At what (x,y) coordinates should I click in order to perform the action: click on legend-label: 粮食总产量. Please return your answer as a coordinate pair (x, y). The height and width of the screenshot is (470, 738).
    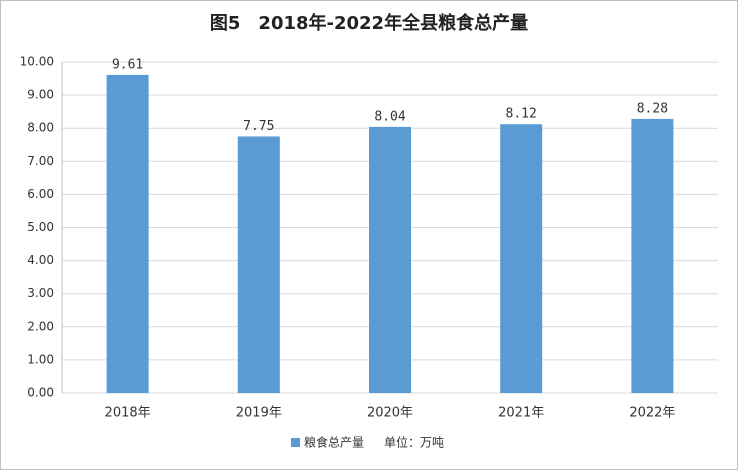
    Looking at the image, I should click on (334, 442).